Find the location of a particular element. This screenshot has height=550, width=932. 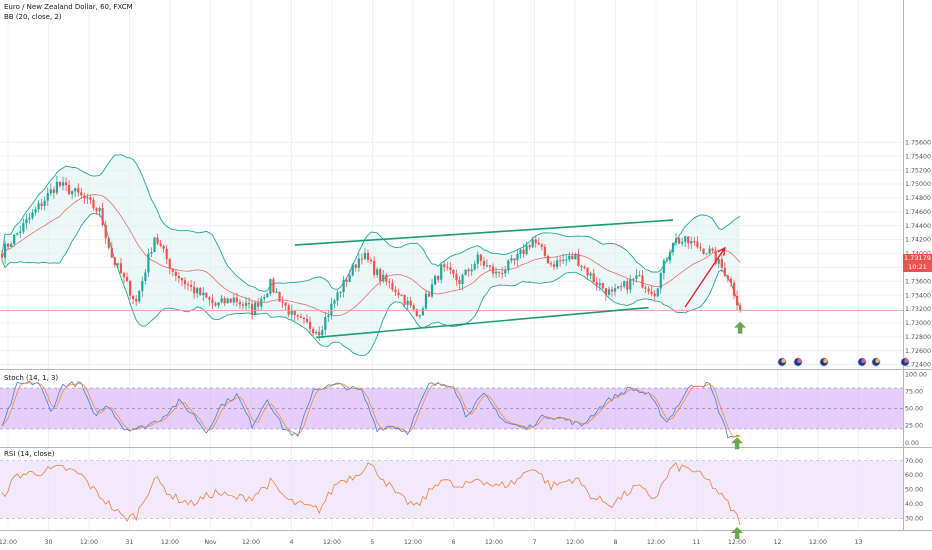

rsi-band is located at coordinates (451, 489).